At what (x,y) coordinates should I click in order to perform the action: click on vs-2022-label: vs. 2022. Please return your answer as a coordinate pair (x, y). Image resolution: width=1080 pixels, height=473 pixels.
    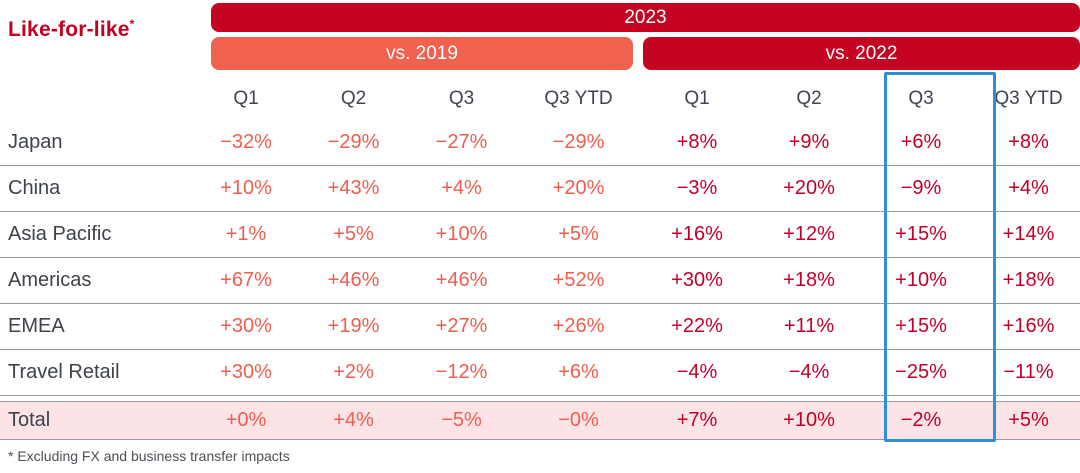
    Looking at the image, I should click on (861, 53).